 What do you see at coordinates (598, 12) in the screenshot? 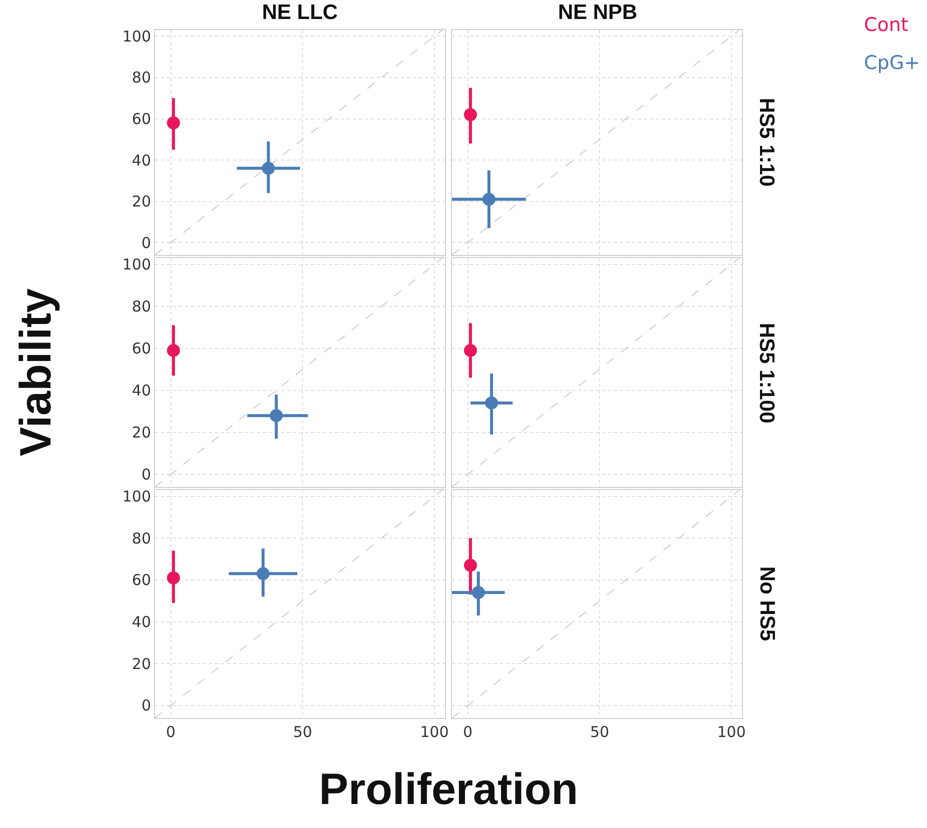
I see `chart-title: NE NPB` at bounding box center [598, 12].